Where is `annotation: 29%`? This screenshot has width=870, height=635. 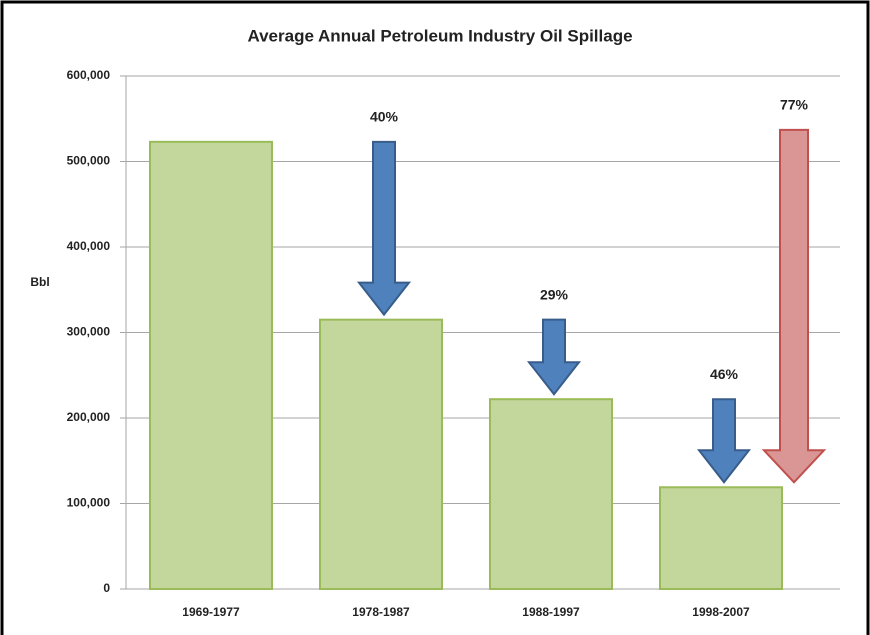 annotation: 29% is located at coordinates (554, 294).